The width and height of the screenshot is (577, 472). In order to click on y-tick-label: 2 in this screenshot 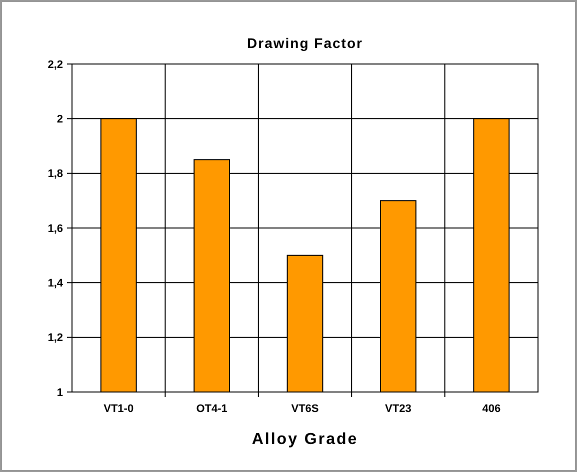, I will do `click(59, 120)`.